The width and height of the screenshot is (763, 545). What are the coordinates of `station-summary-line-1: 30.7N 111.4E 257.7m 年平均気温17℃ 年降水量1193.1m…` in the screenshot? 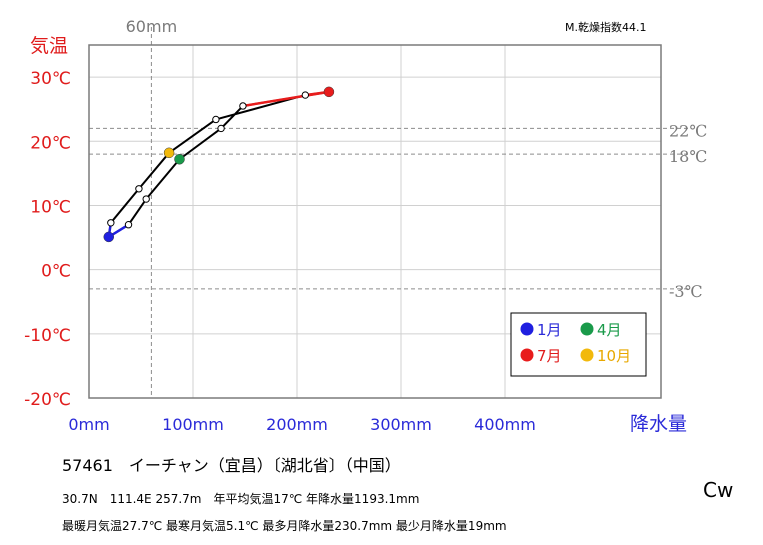 It's located at (241, 499).